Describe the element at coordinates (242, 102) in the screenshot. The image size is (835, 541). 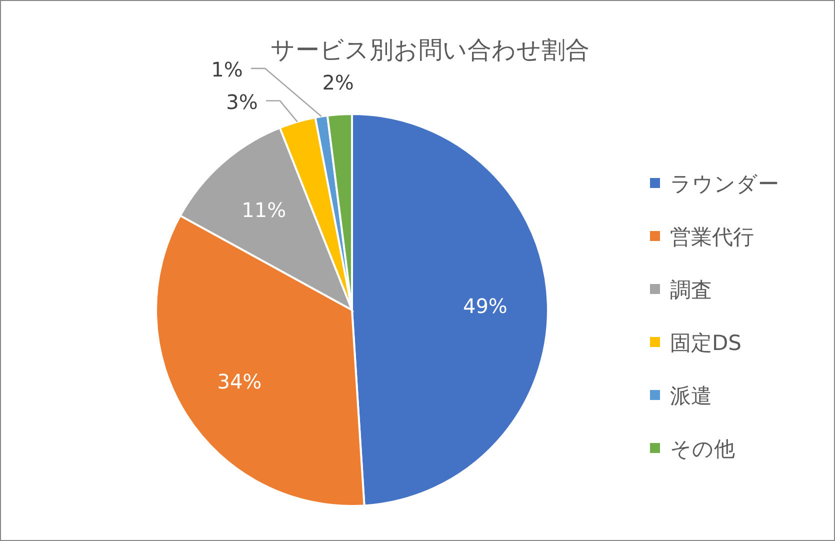
I see `data-label: 3%` at that location.